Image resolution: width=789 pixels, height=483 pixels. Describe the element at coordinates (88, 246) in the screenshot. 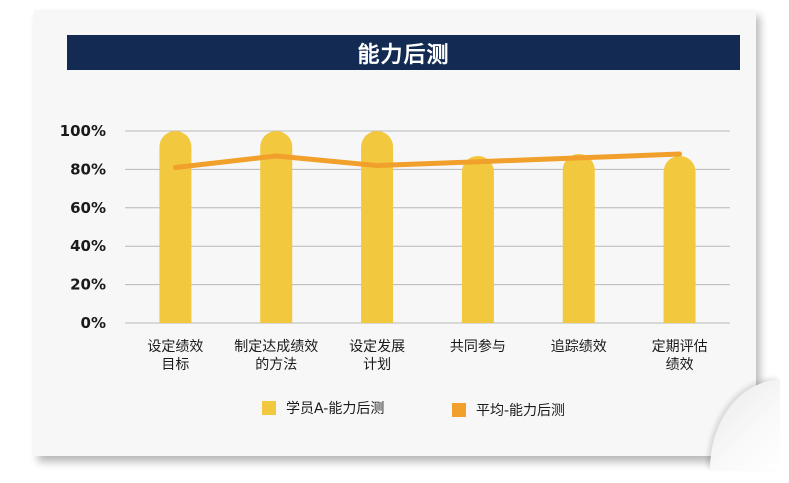

I see `y-tick-label: 40%` at that location.